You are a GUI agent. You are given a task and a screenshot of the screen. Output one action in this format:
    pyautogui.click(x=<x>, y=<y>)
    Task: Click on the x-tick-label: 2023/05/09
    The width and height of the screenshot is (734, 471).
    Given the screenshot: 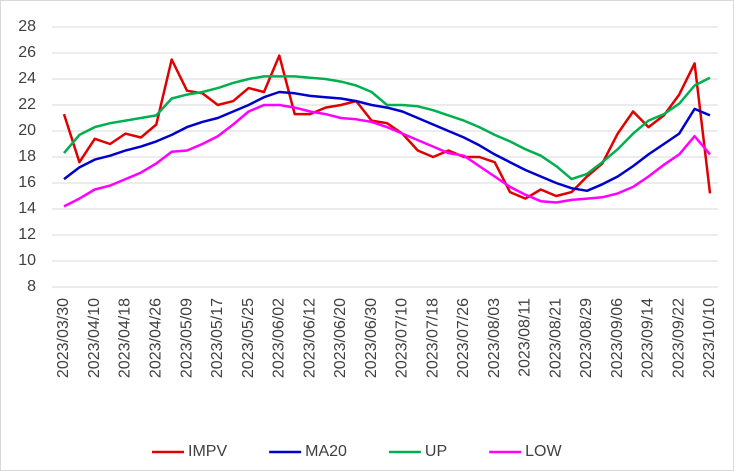 What is the action you would take?
    pyautogui.click(x=186, y=338)
    